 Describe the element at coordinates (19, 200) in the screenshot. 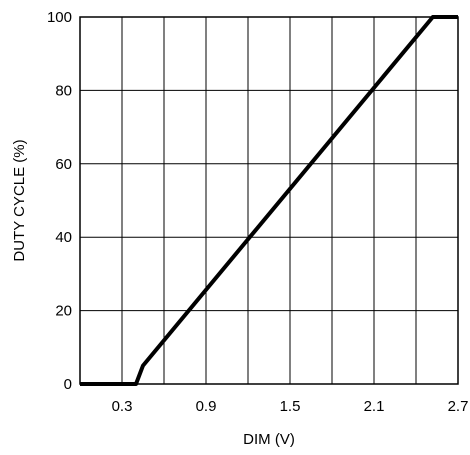

I see `y-axis-title: DUTY CYCLE (%)` at that location.